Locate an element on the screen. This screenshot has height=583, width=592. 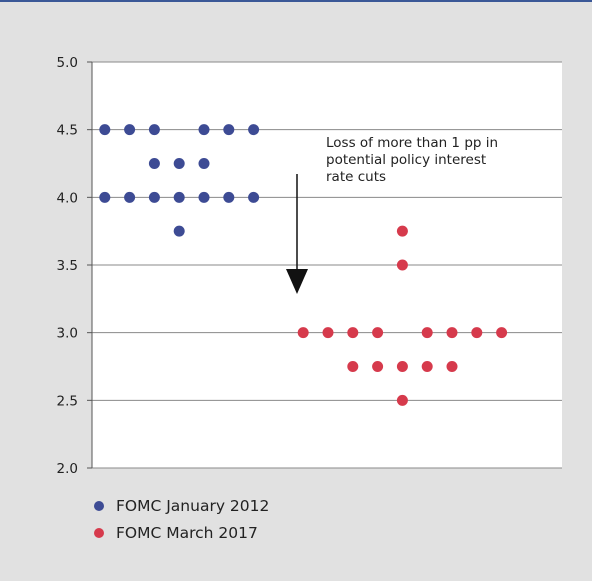
legend-item-mar-2017: FOMC March 2017 is located at coordinates (179, 533).